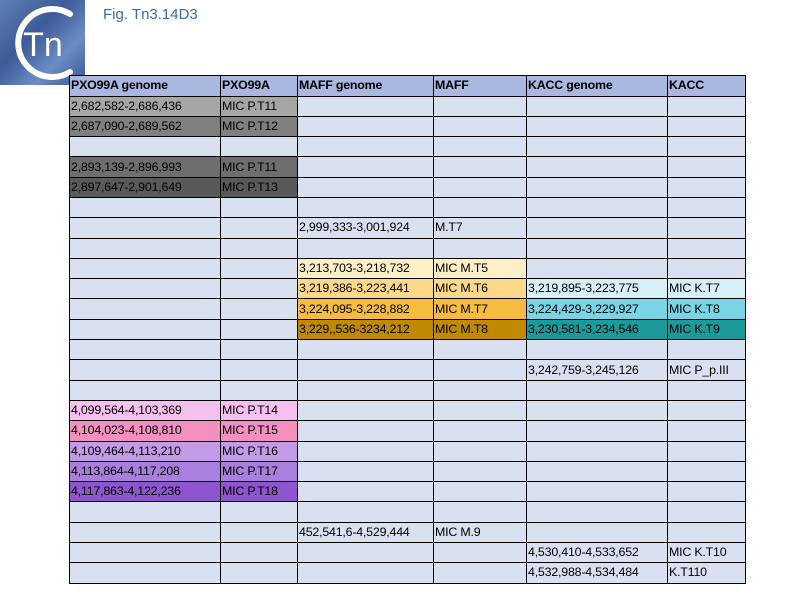 This screenshot has height=600, width=800. What do you see at coordinates (259, 126) in the screenshot?
I see `table-cell: MIC P.T12` at bounding box center [259, 126].